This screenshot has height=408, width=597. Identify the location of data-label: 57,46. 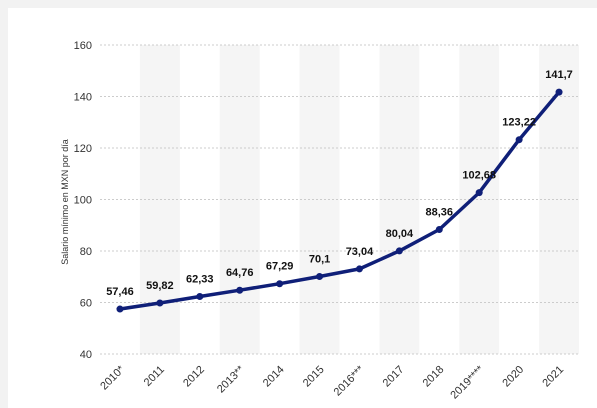
(120, 292).